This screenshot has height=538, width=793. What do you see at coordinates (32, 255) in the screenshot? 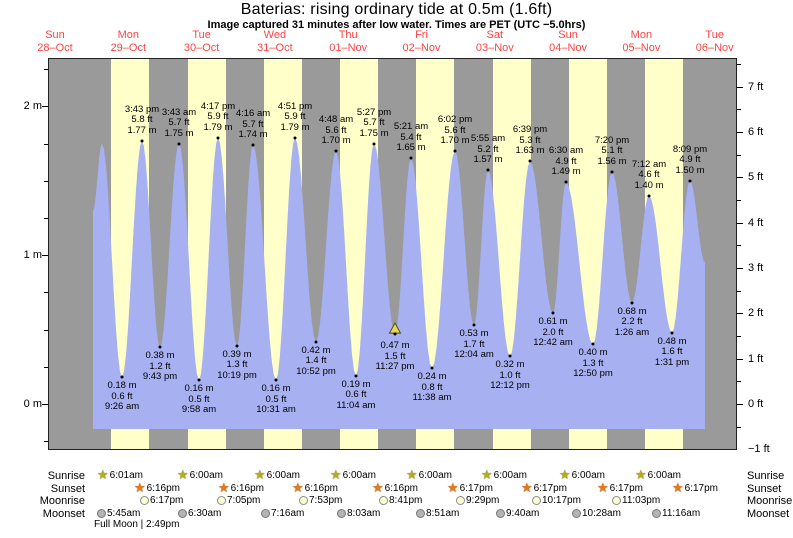
I see `y-axis-label-left: 1 m` at bounding box center [32, 255].